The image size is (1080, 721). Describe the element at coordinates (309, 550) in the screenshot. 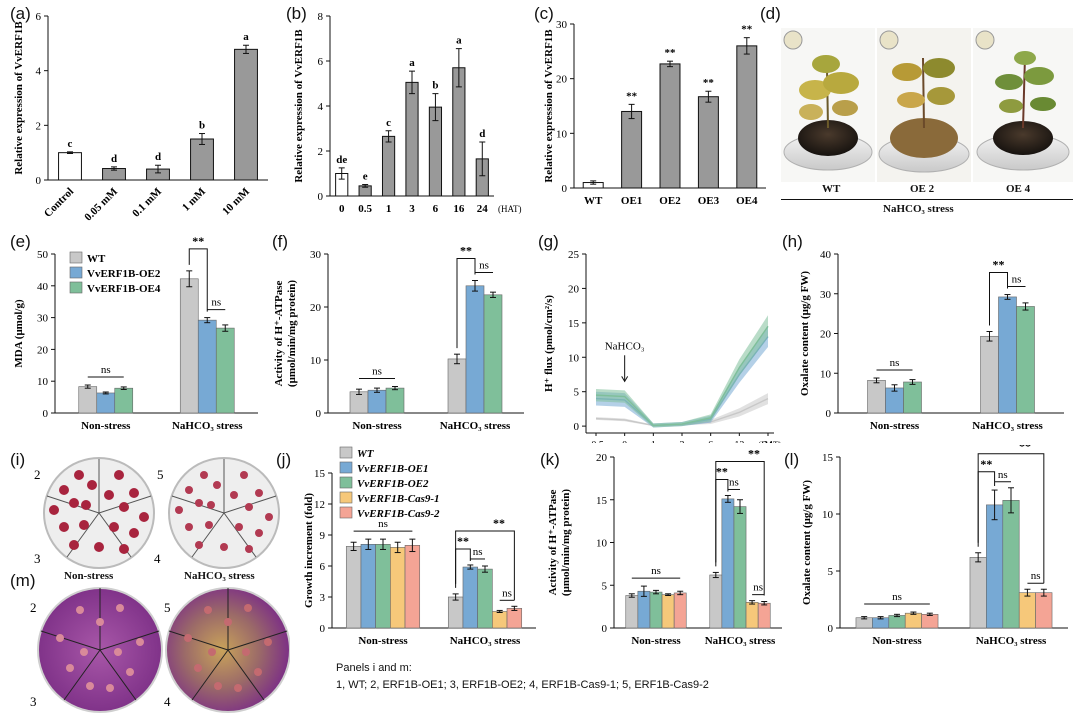

I see `y-axis-label: Growth increment (fold)` at that location.